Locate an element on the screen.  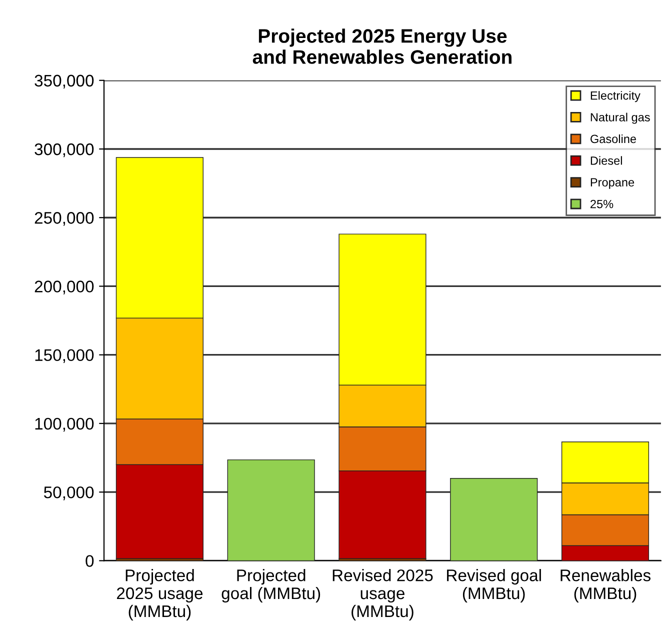
y-tick-label: 250,000 is located at coordinates (64, 219).